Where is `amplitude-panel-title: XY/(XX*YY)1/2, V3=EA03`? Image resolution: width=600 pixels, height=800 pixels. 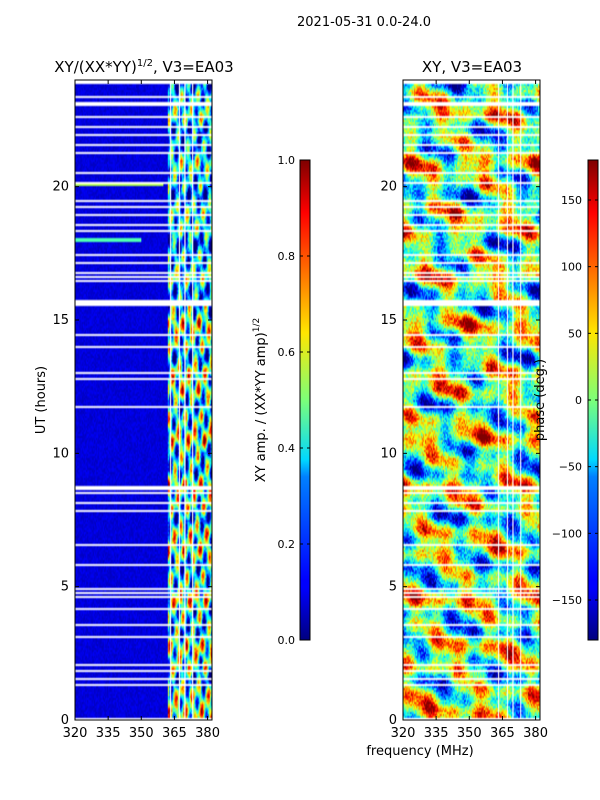
amplitude-panel-title: XY/(XX*YY)1/2, V3=EA03 is located at coordinates (143, 67).